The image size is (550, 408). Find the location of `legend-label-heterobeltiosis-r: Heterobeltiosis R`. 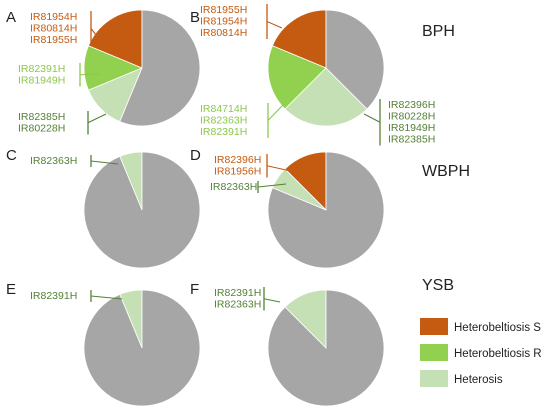

legend-label-heterobeltiosis-r: Heterobeltiosis R is located at coordinates (498, 354).